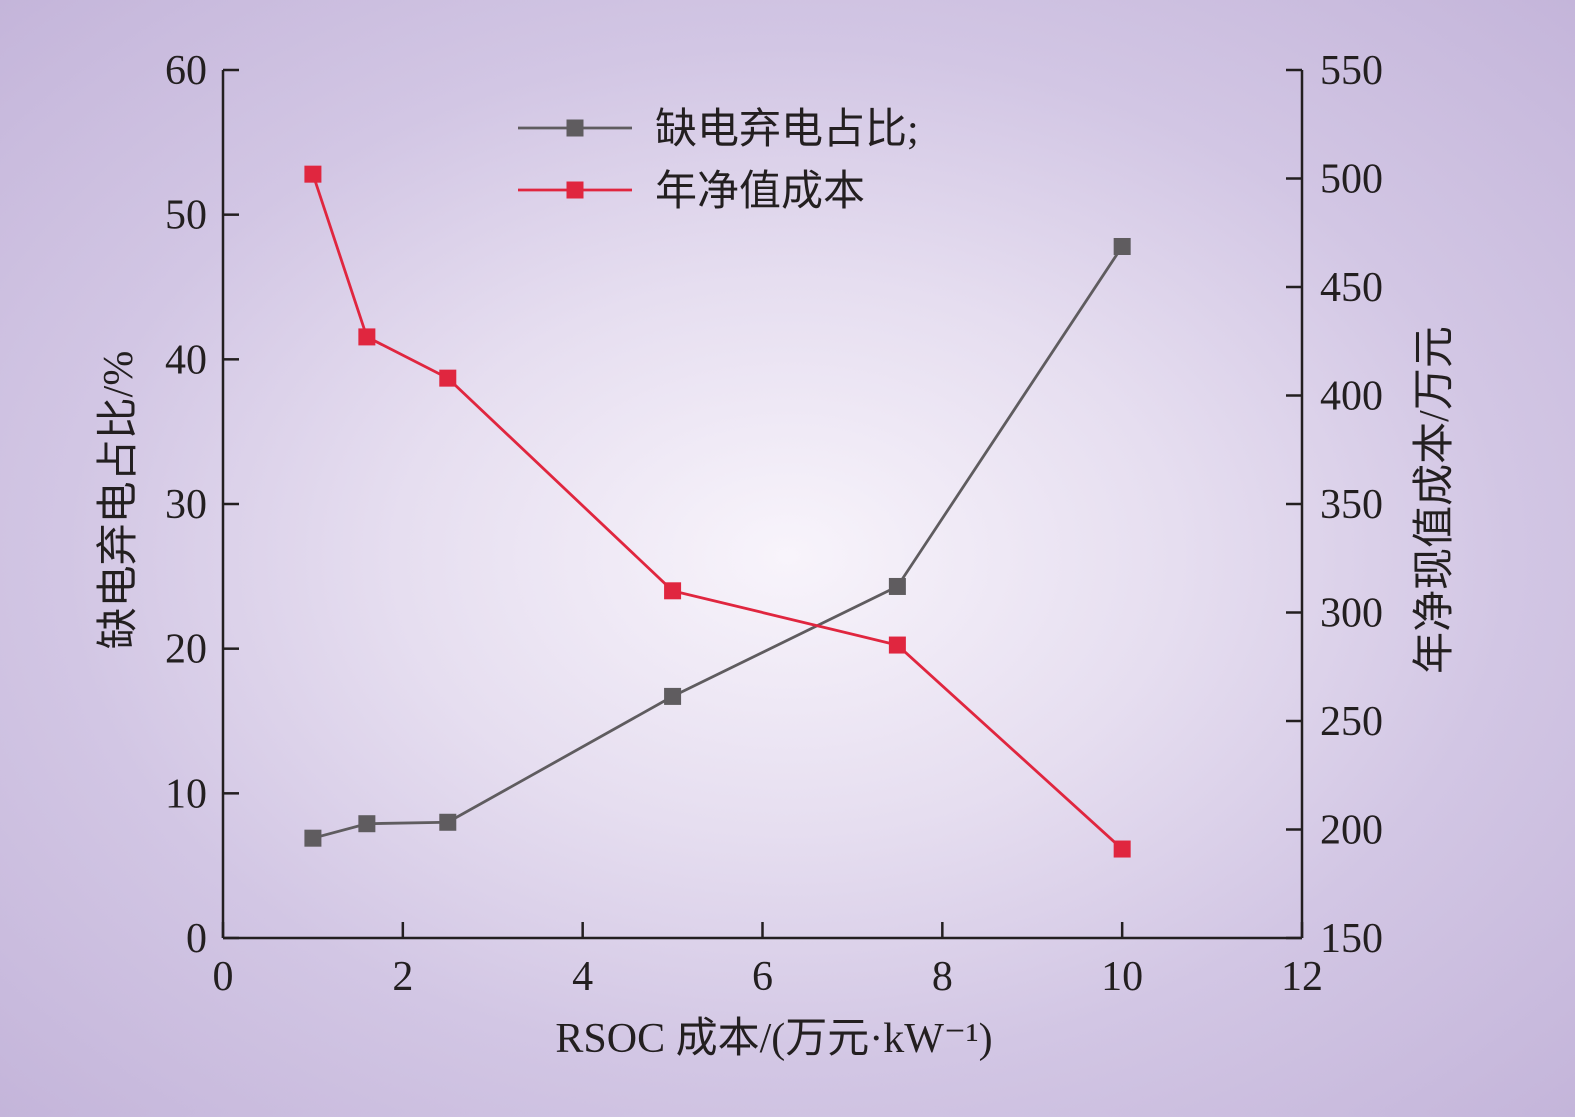 This screenshot has height=1117, width=1575. What do you see at coordinates (1351, 614) in the screenshot?
I see `y-right-tick-label: 300` at bounding box center [1351, 614].